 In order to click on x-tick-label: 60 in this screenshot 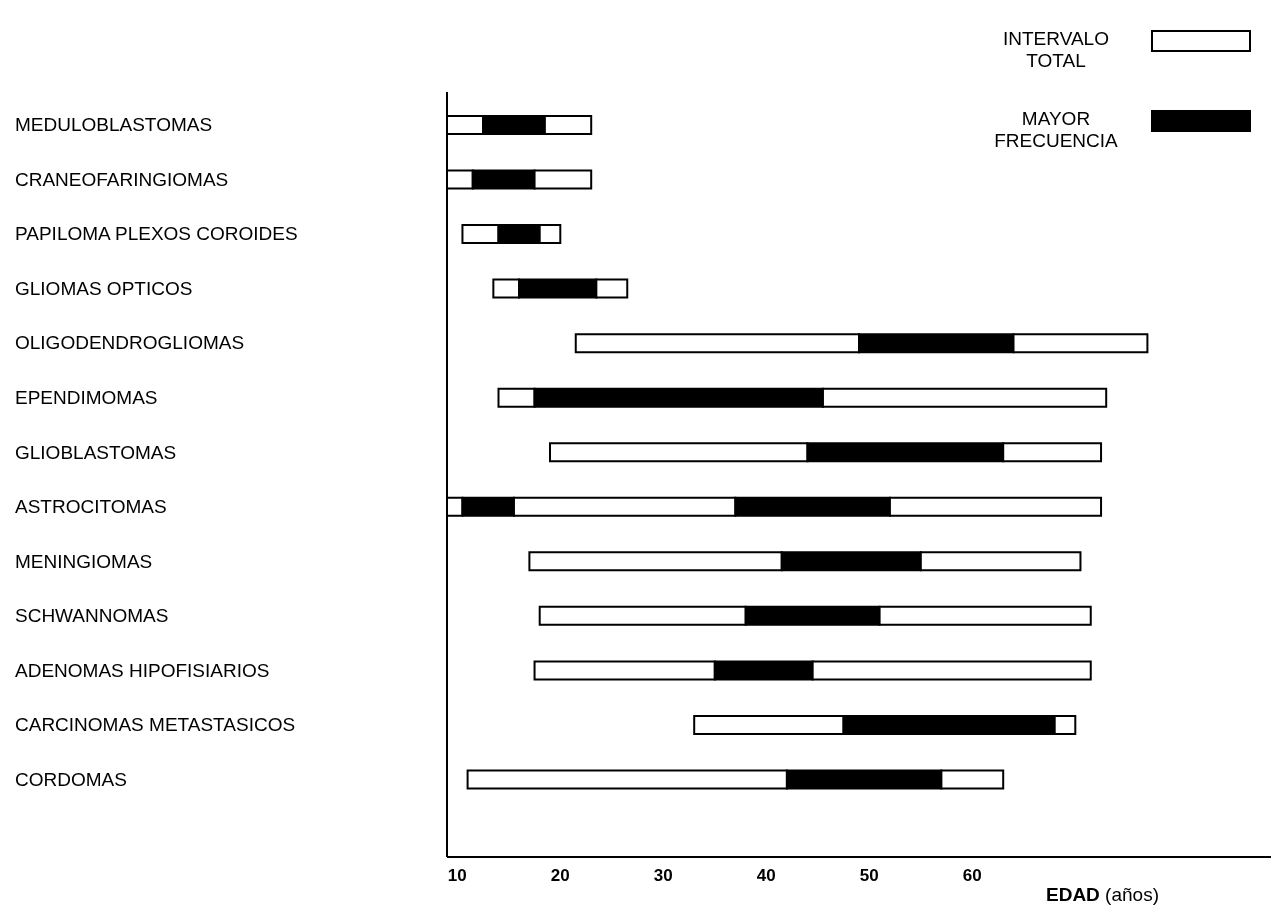, I will do `click(972, 875)`.